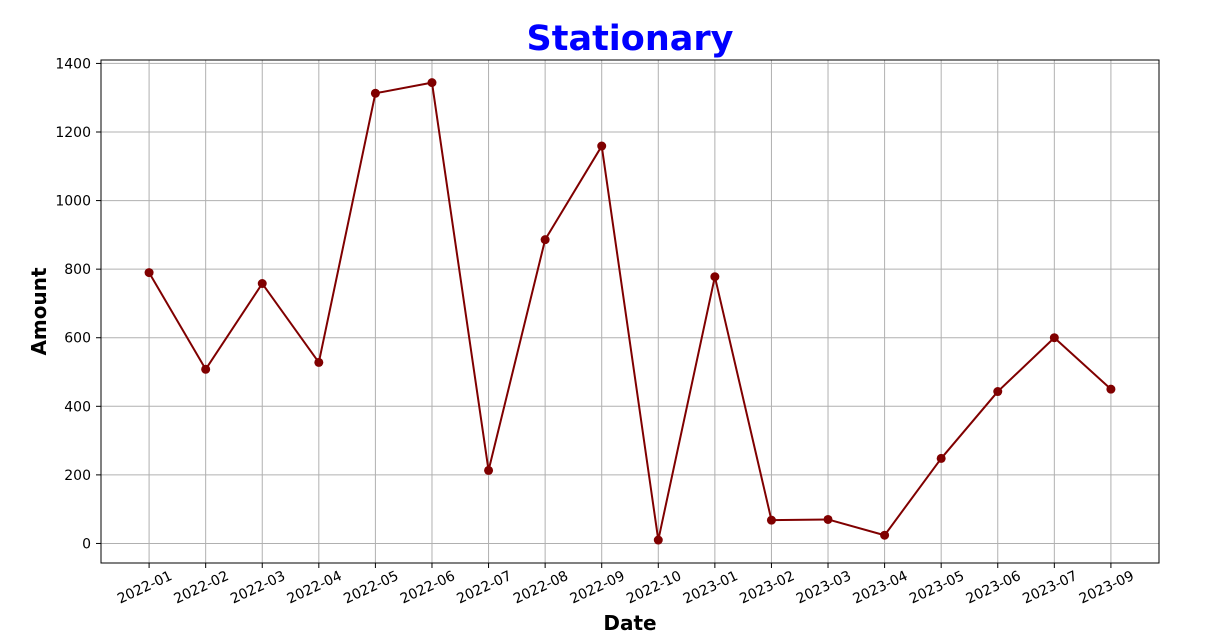 The width and height of the screenshot is (1220, 632). I want to click on x-tick-label: 2023-03, so click(824, 587).